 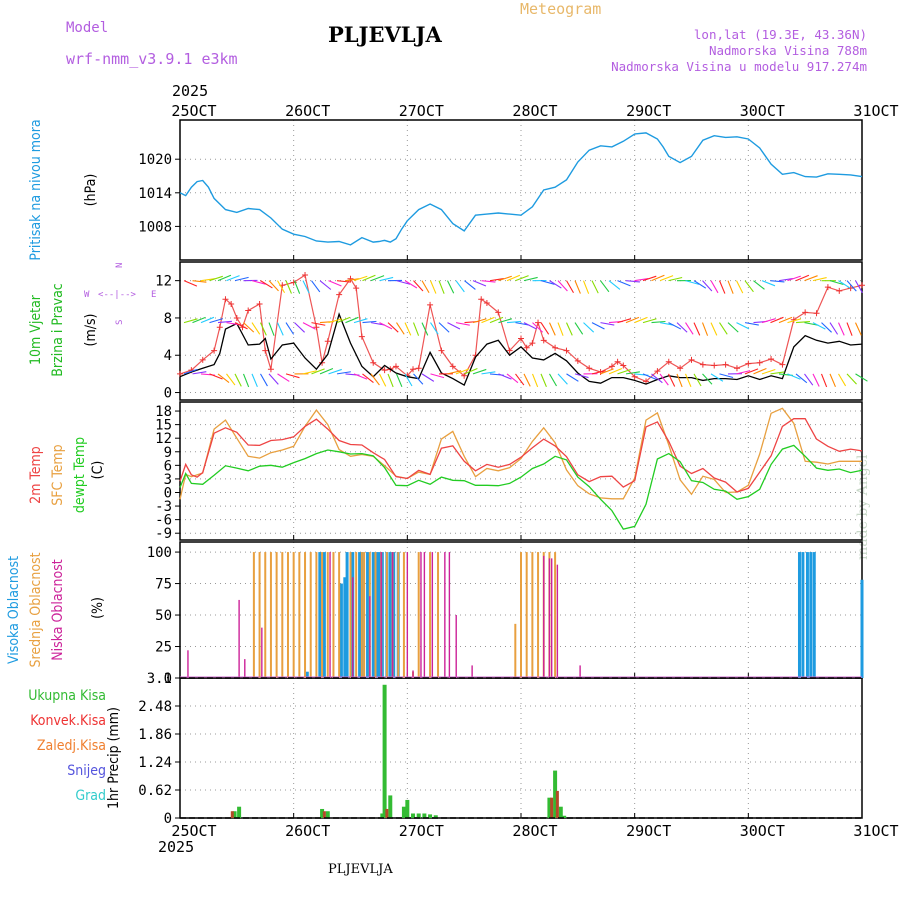 What do you see at coordinates (739, 66) in the screenshot?
I see `model-elevation-label: Nadmorska Visina u modelu 917.274m` at bounding box center [739, 66].